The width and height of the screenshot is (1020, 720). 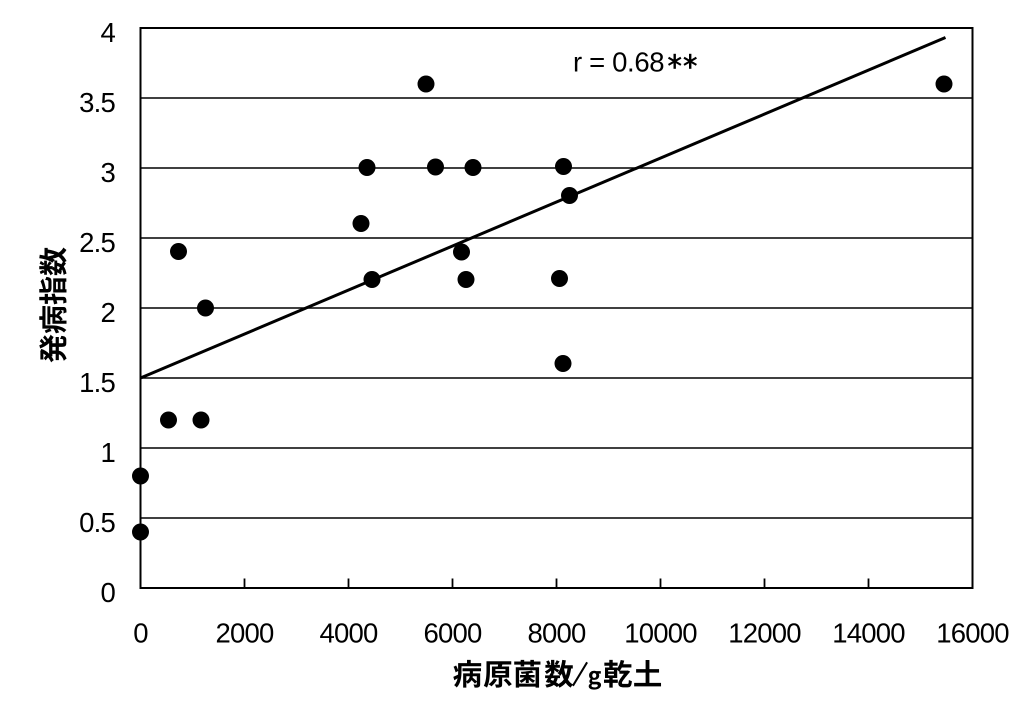 What do you see at coordinates (97, 242) in the screenshot?
I see `svg-text: 2.5` at bounding box center [97, 242].